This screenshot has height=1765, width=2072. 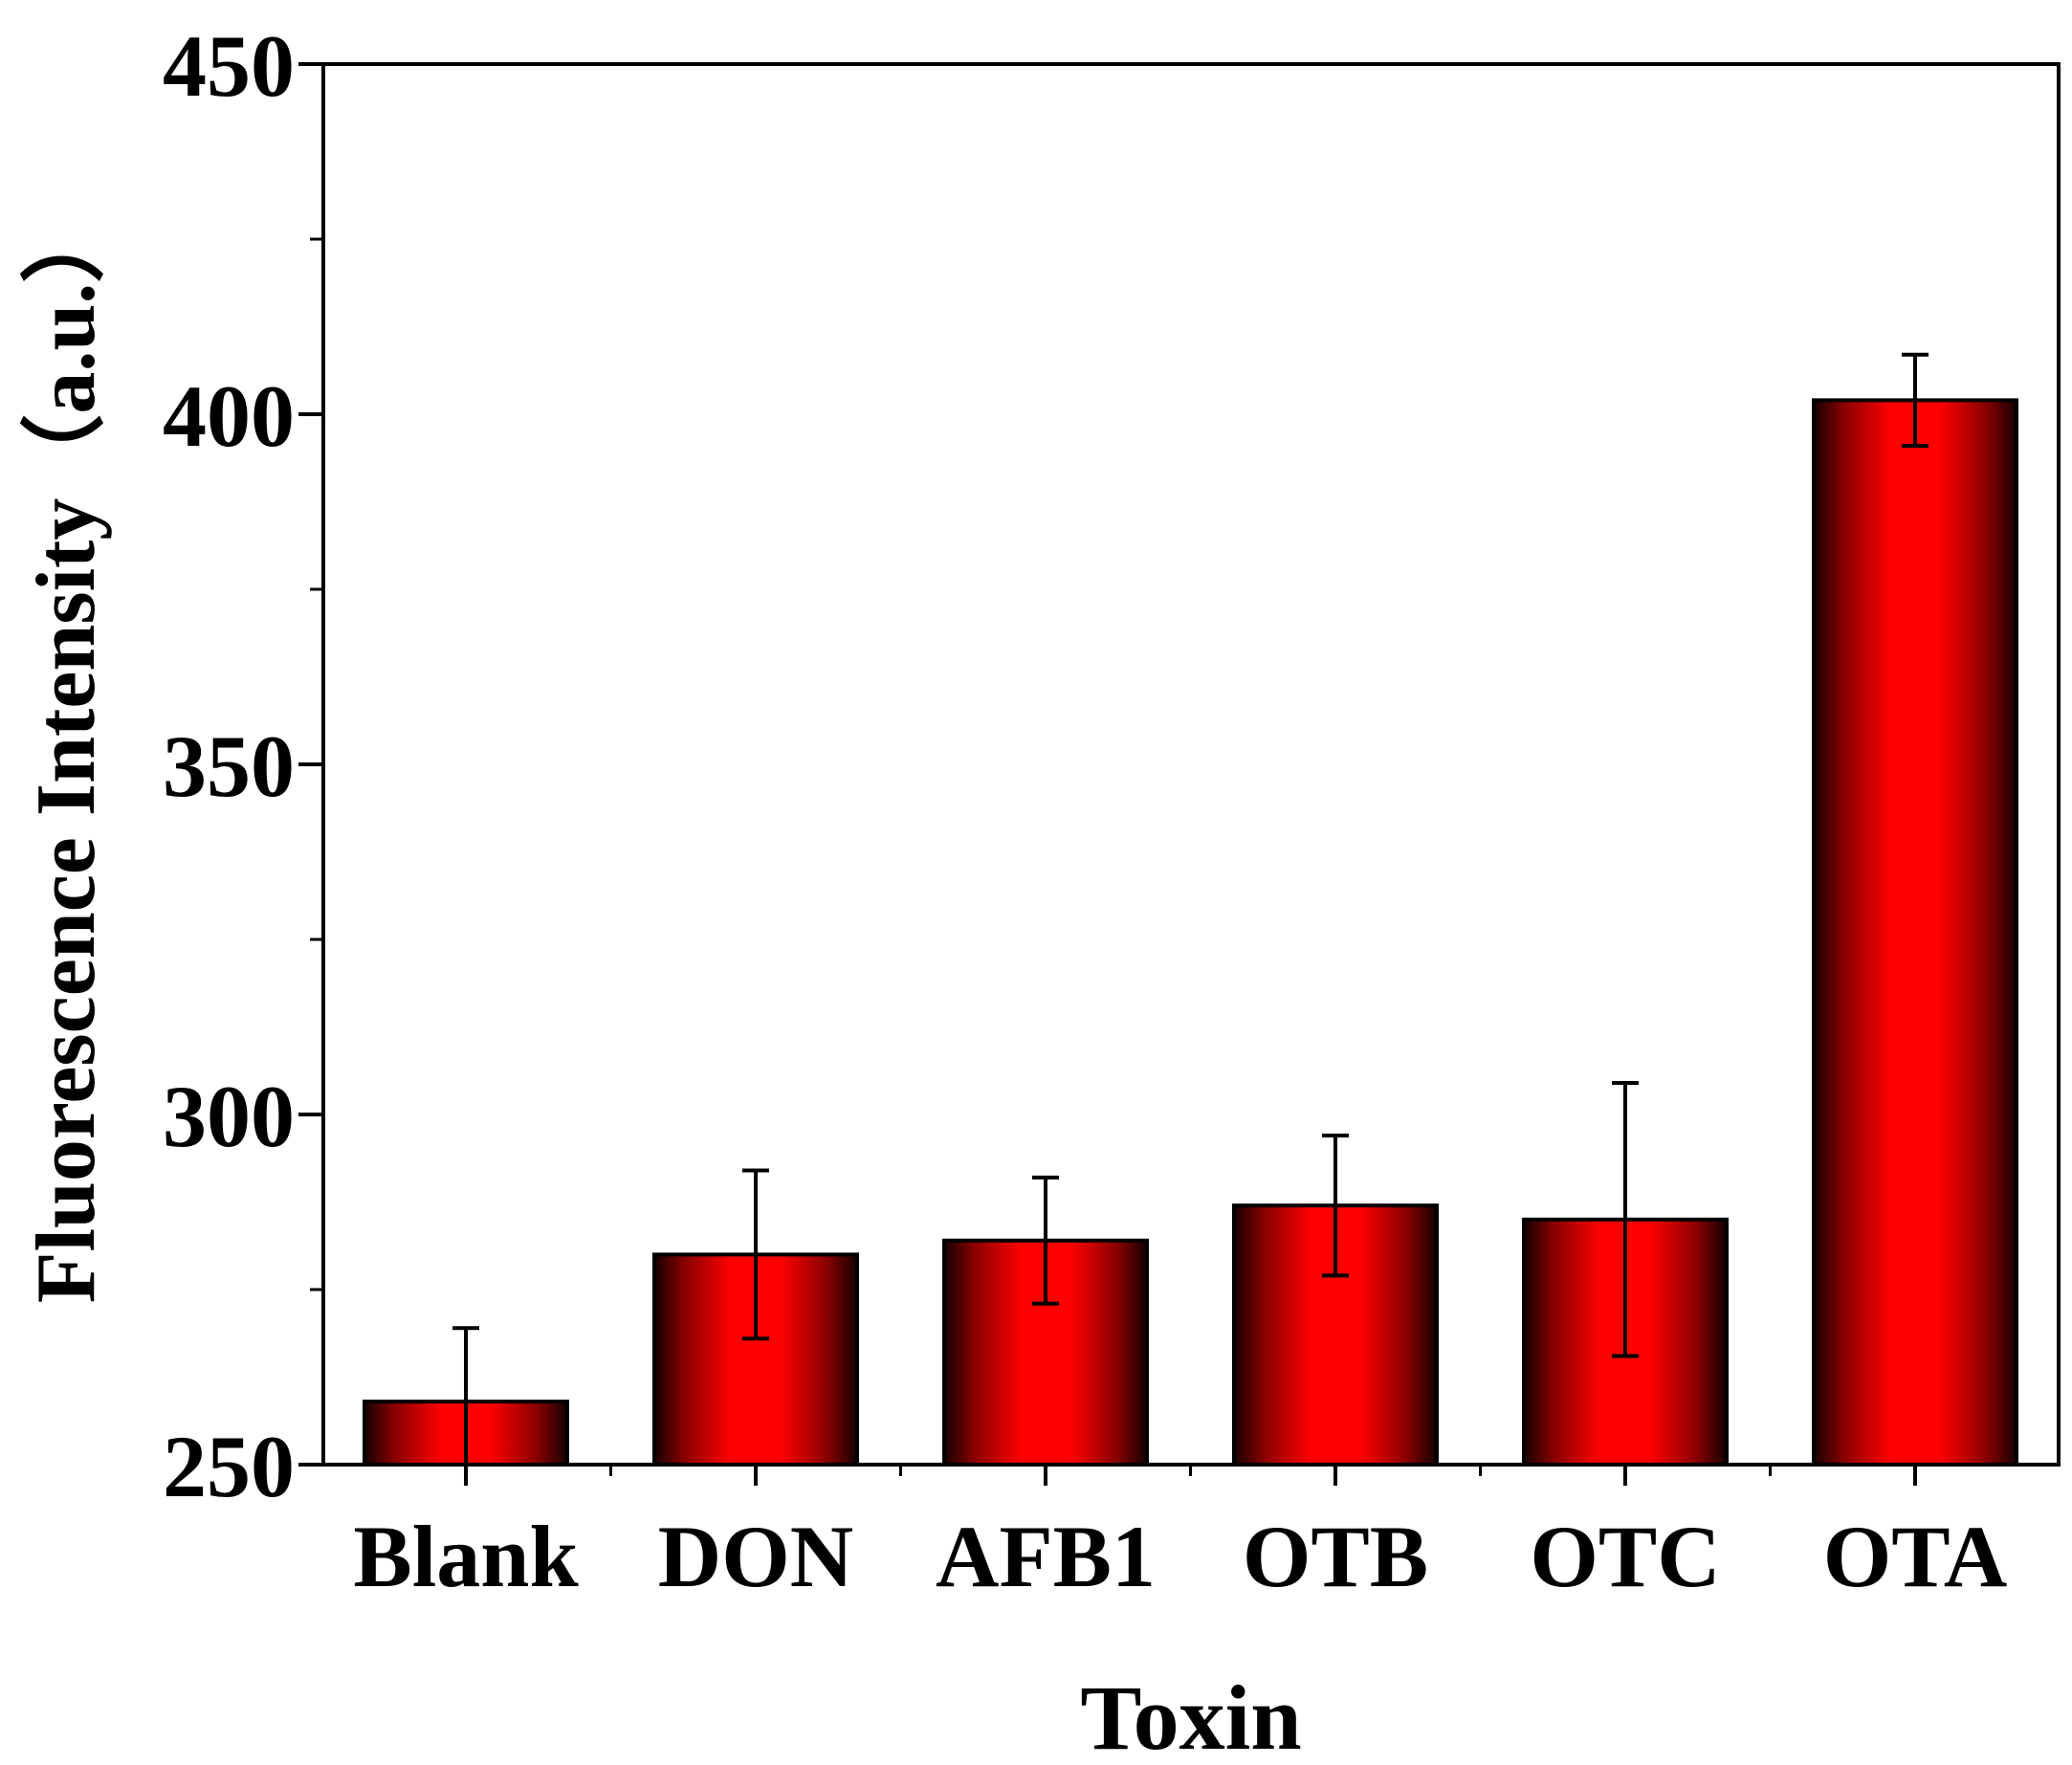 I want to click on x-tick-label: OTB, so click(x=1335, y=1556).